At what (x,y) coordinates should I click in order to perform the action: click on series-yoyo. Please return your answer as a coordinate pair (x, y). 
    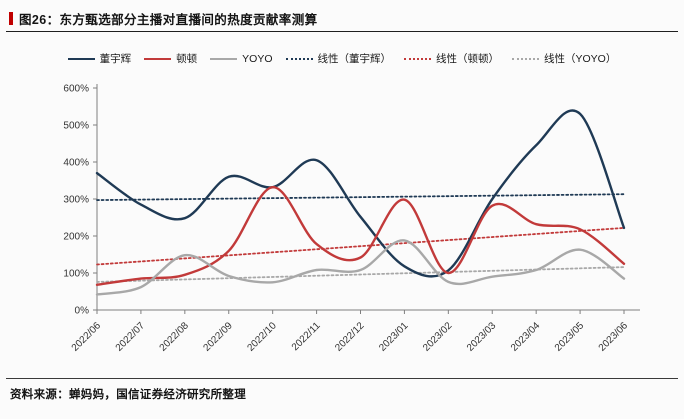
    Looking at the image, I should click on (360, 267).